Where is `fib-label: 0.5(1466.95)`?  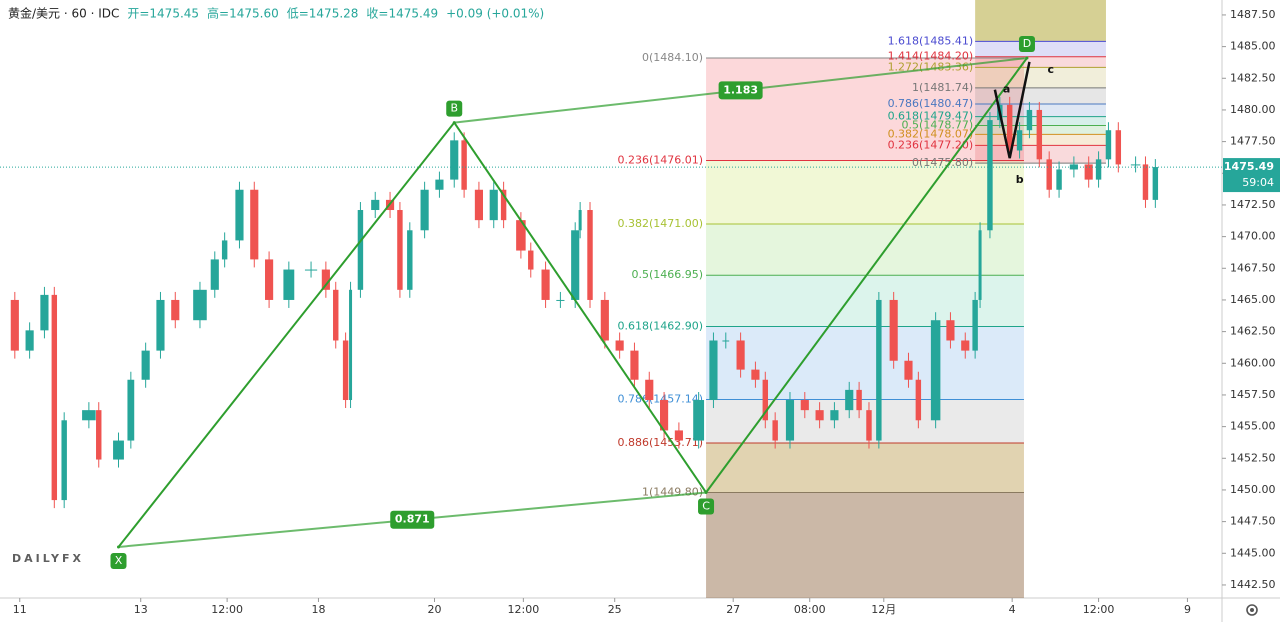 fib-label: 0.5(1466.95) is located at coordinates (667, 274).